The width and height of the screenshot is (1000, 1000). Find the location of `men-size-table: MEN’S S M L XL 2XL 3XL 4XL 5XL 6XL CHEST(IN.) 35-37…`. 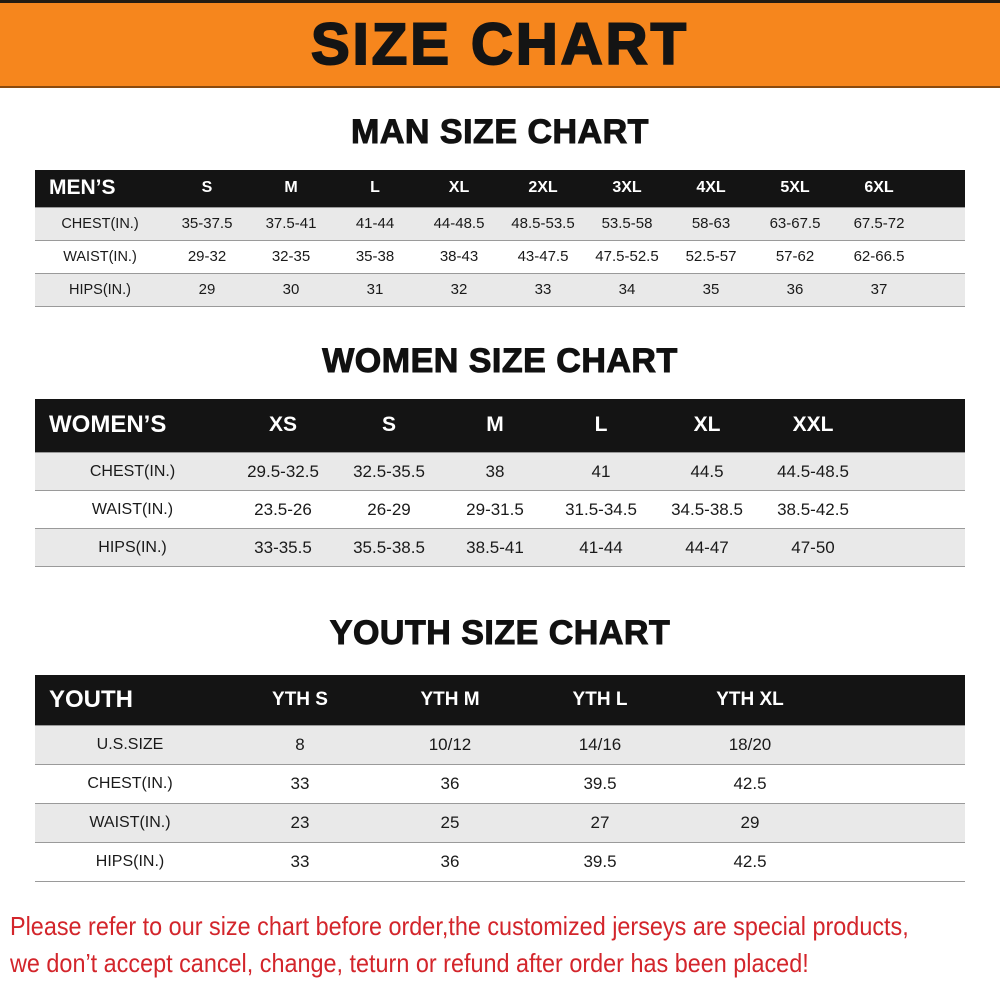

men-size-table: MEN’S S M L XL 2XL 3XL 4XL 5XL 6XL CHEST(IN.) 35-37… is located at coordinates (500, 238).